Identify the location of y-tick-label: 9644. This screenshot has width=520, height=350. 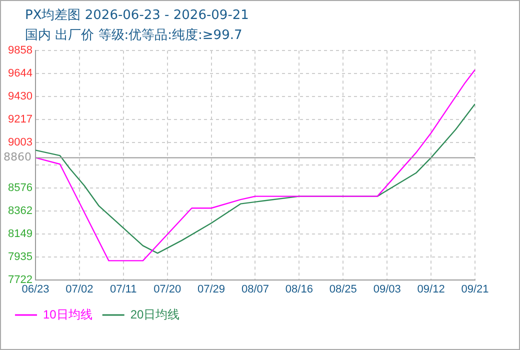
(20, 74).